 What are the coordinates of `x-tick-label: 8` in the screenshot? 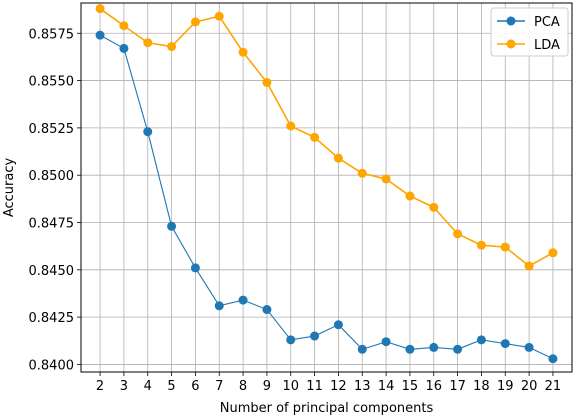 It's located at (243, 386).